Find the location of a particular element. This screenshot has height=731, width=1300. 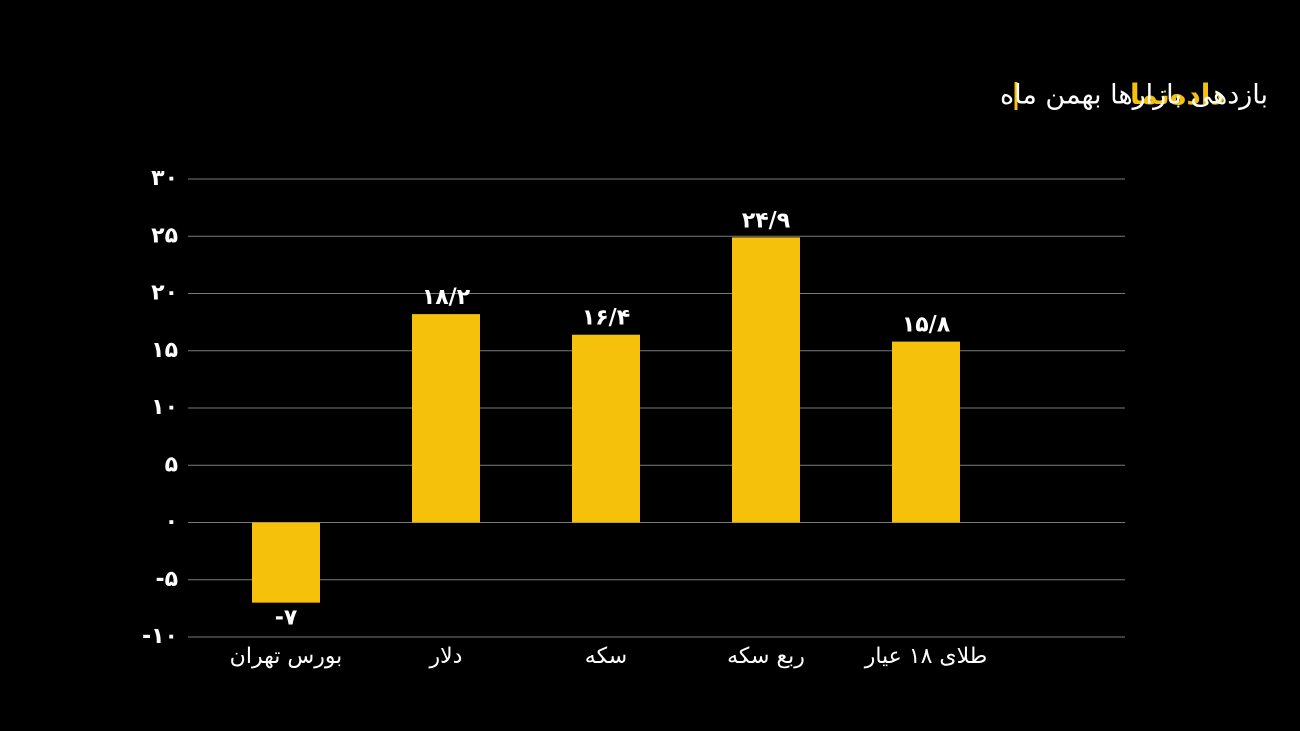

y-tick-label: ۱۰ is located at coordinates (164, 407).